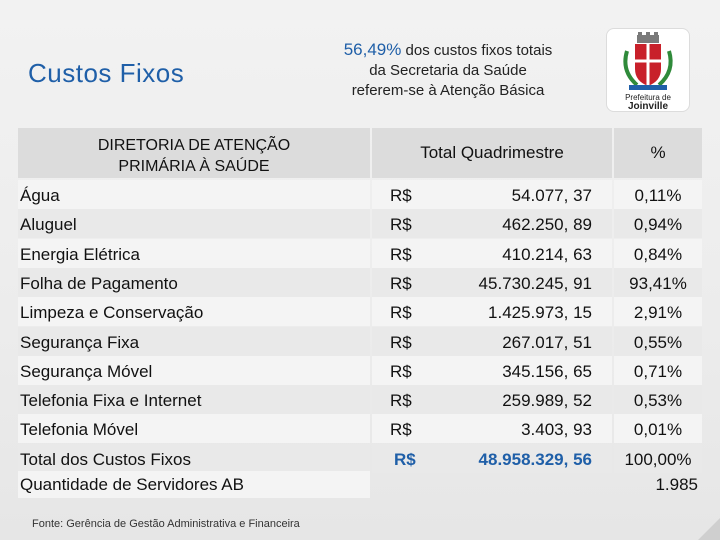 The width and height of the screenshot is (720, 540). I want to click on servers-row: Quantidade de Servidores AB 1.985, so click(360, 484).